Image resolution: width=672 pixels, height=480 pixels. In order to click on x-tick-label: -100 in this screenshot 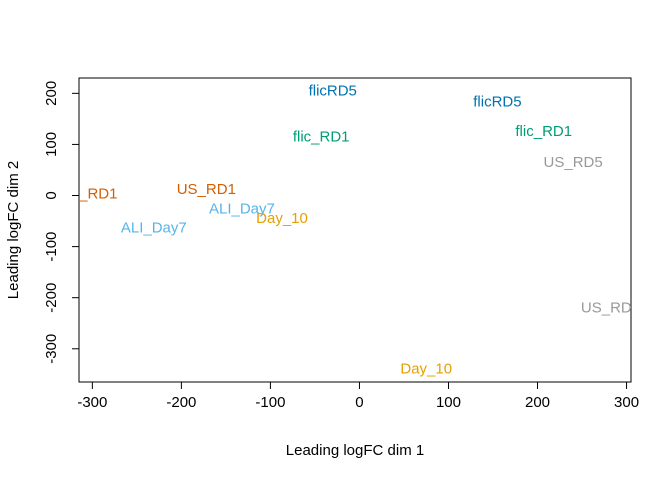, I will do `click(270, 402)`.